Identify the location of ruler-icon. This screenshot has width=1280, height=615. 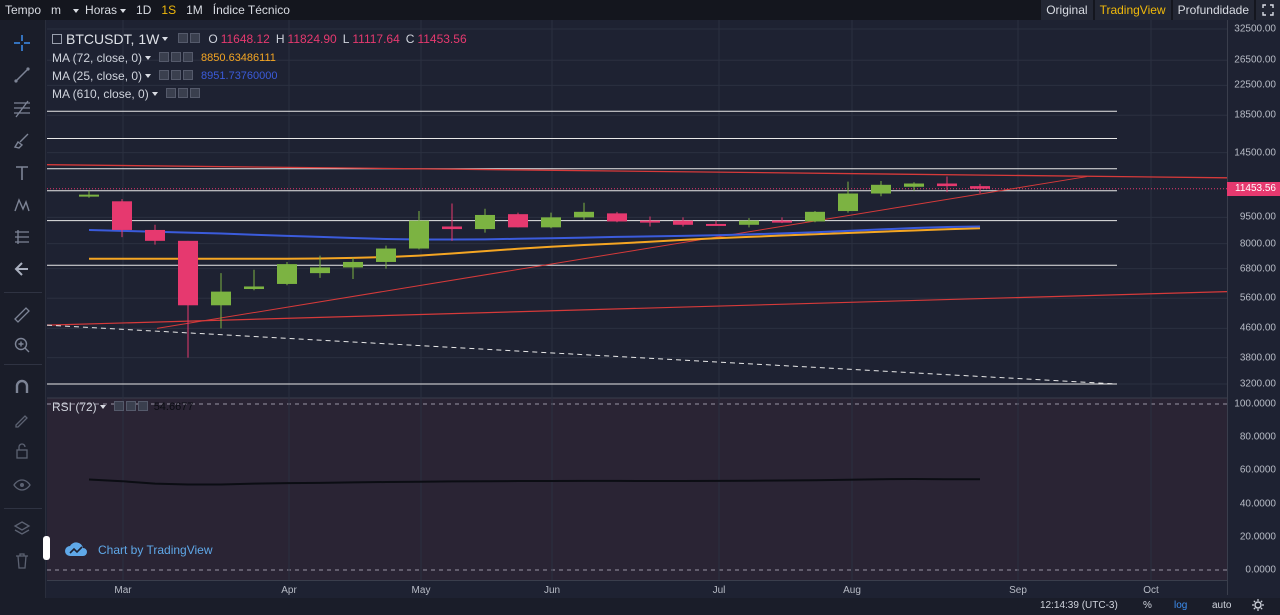
(22, 315).